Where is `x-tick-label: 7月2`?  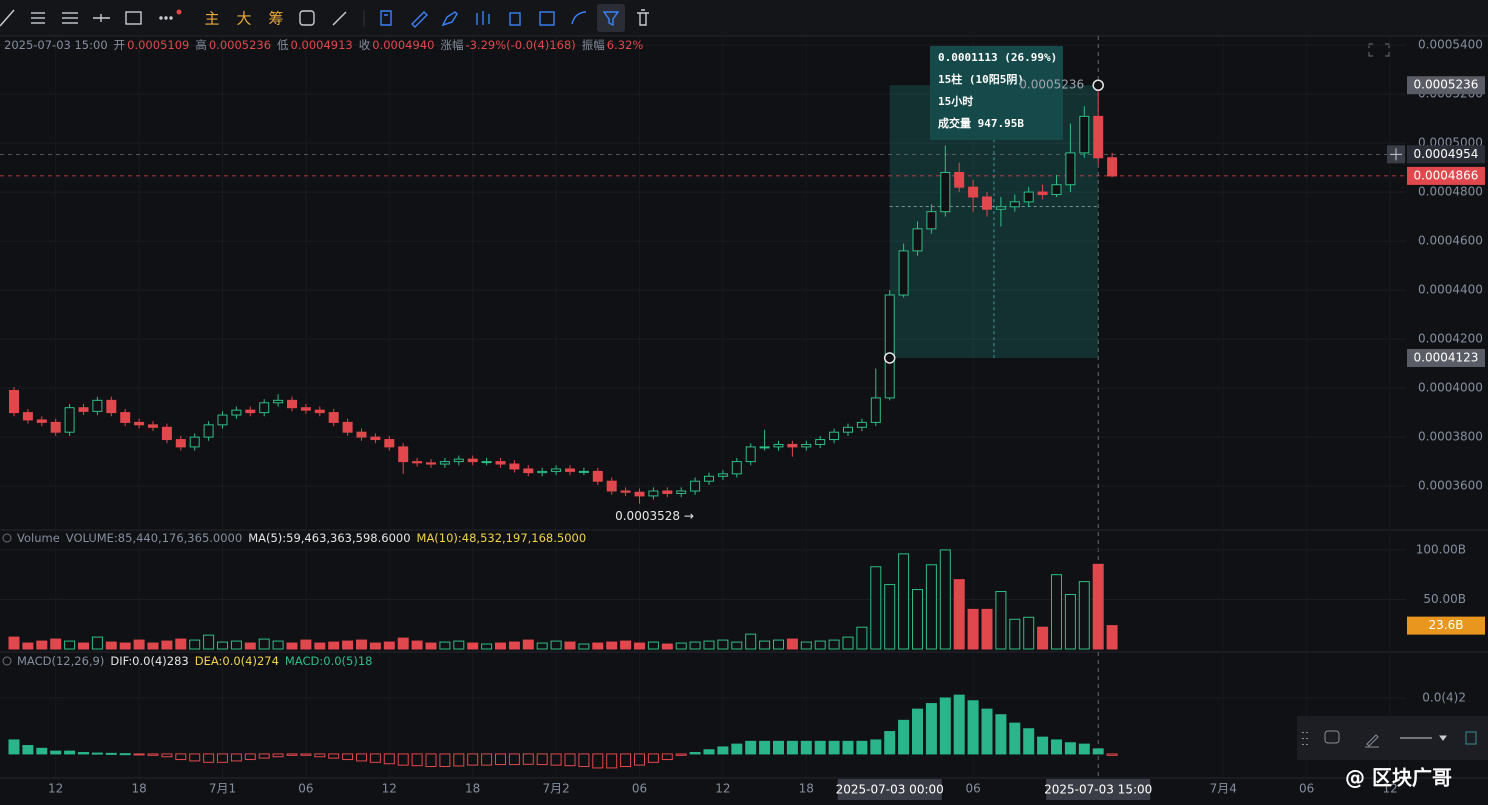
x-tick-label: 7月2 is located at coordinates (555, 789).